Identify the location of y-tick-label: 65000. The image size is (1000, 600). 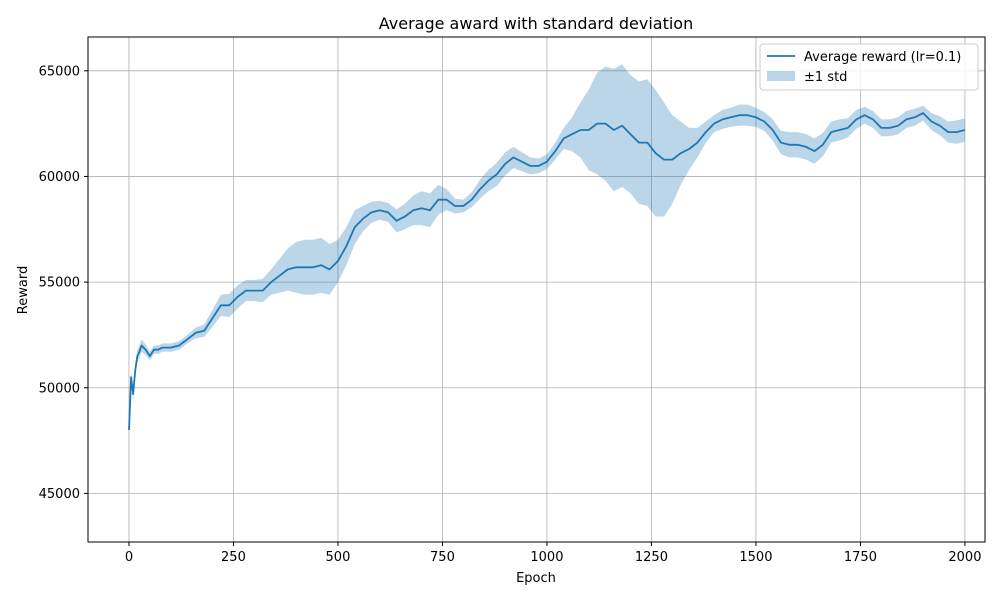
(59, 71).